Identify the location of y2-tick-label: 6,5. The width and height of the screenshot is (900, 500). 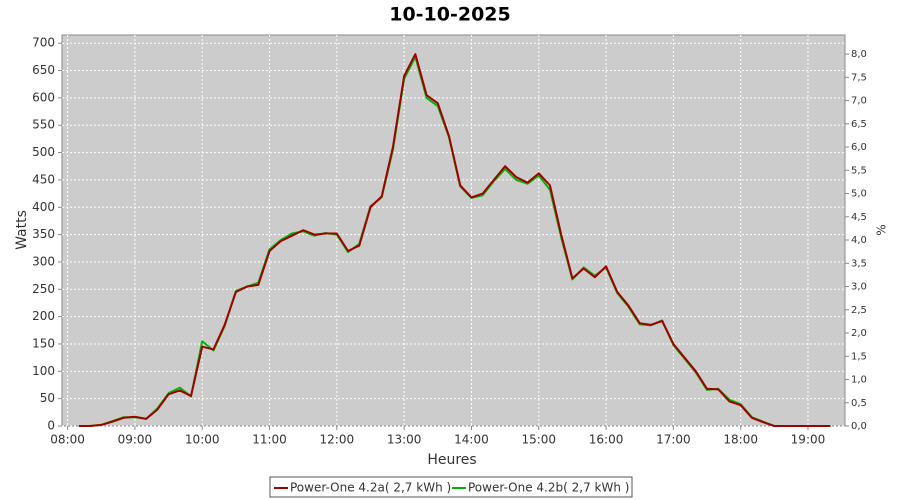
(859, 124).